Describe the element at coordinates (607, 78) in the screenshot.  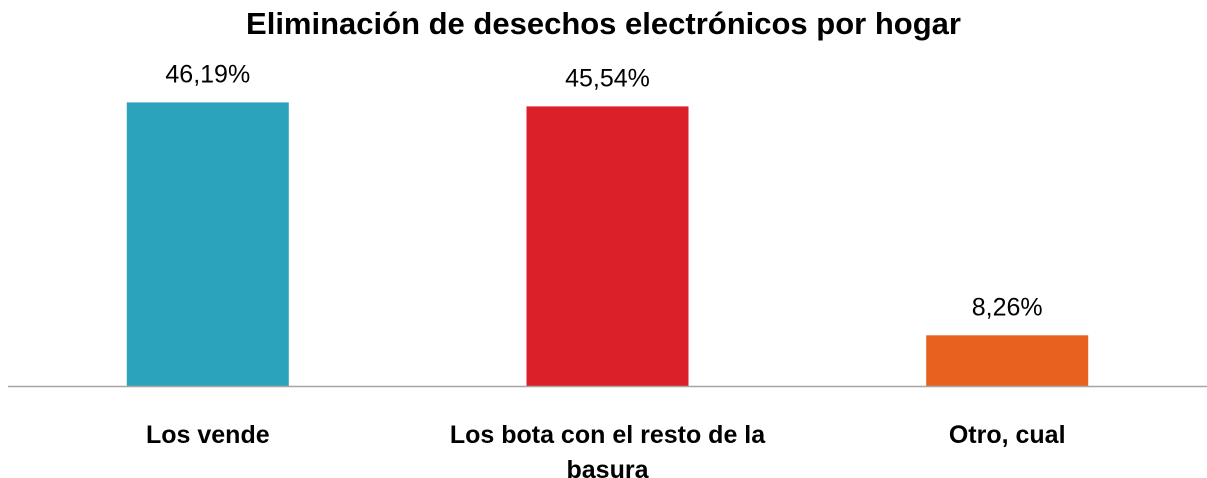
I see `data-label-2: 45,54%` at that location.